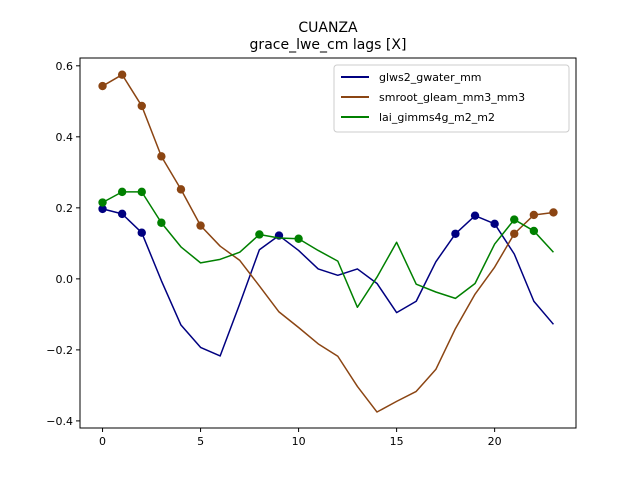 This screenshot has width=640, height=480. What do you see at coordinates (299, 441) in the screenshot?
I see `x-tick-label: 10` at bounding box center [299, 441].